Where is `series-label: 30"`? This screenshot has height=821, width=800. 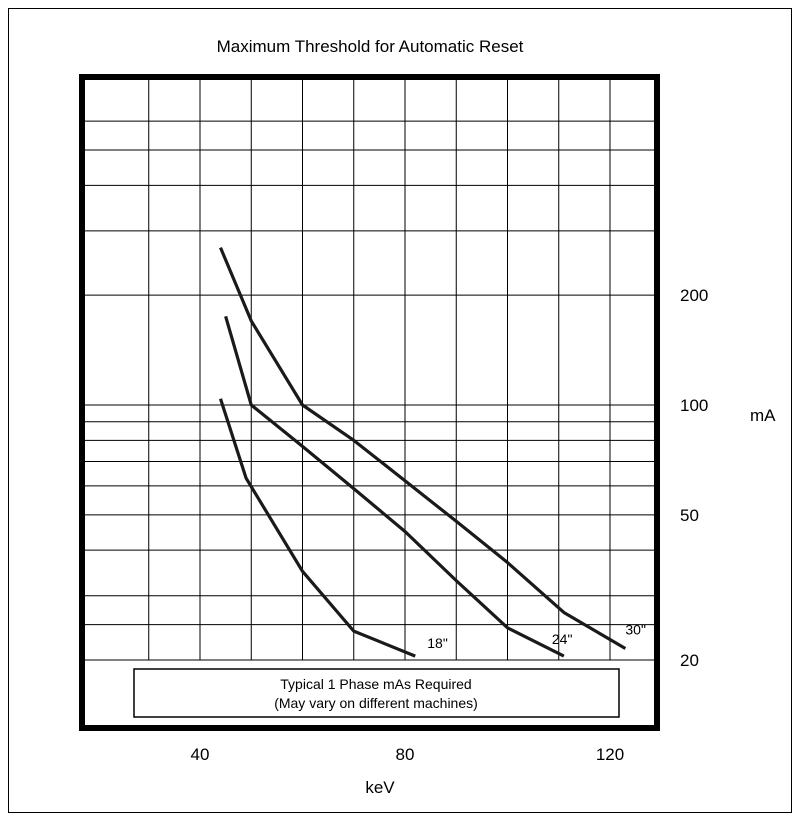
series-label: 30" is located at coordinates (635, 630).